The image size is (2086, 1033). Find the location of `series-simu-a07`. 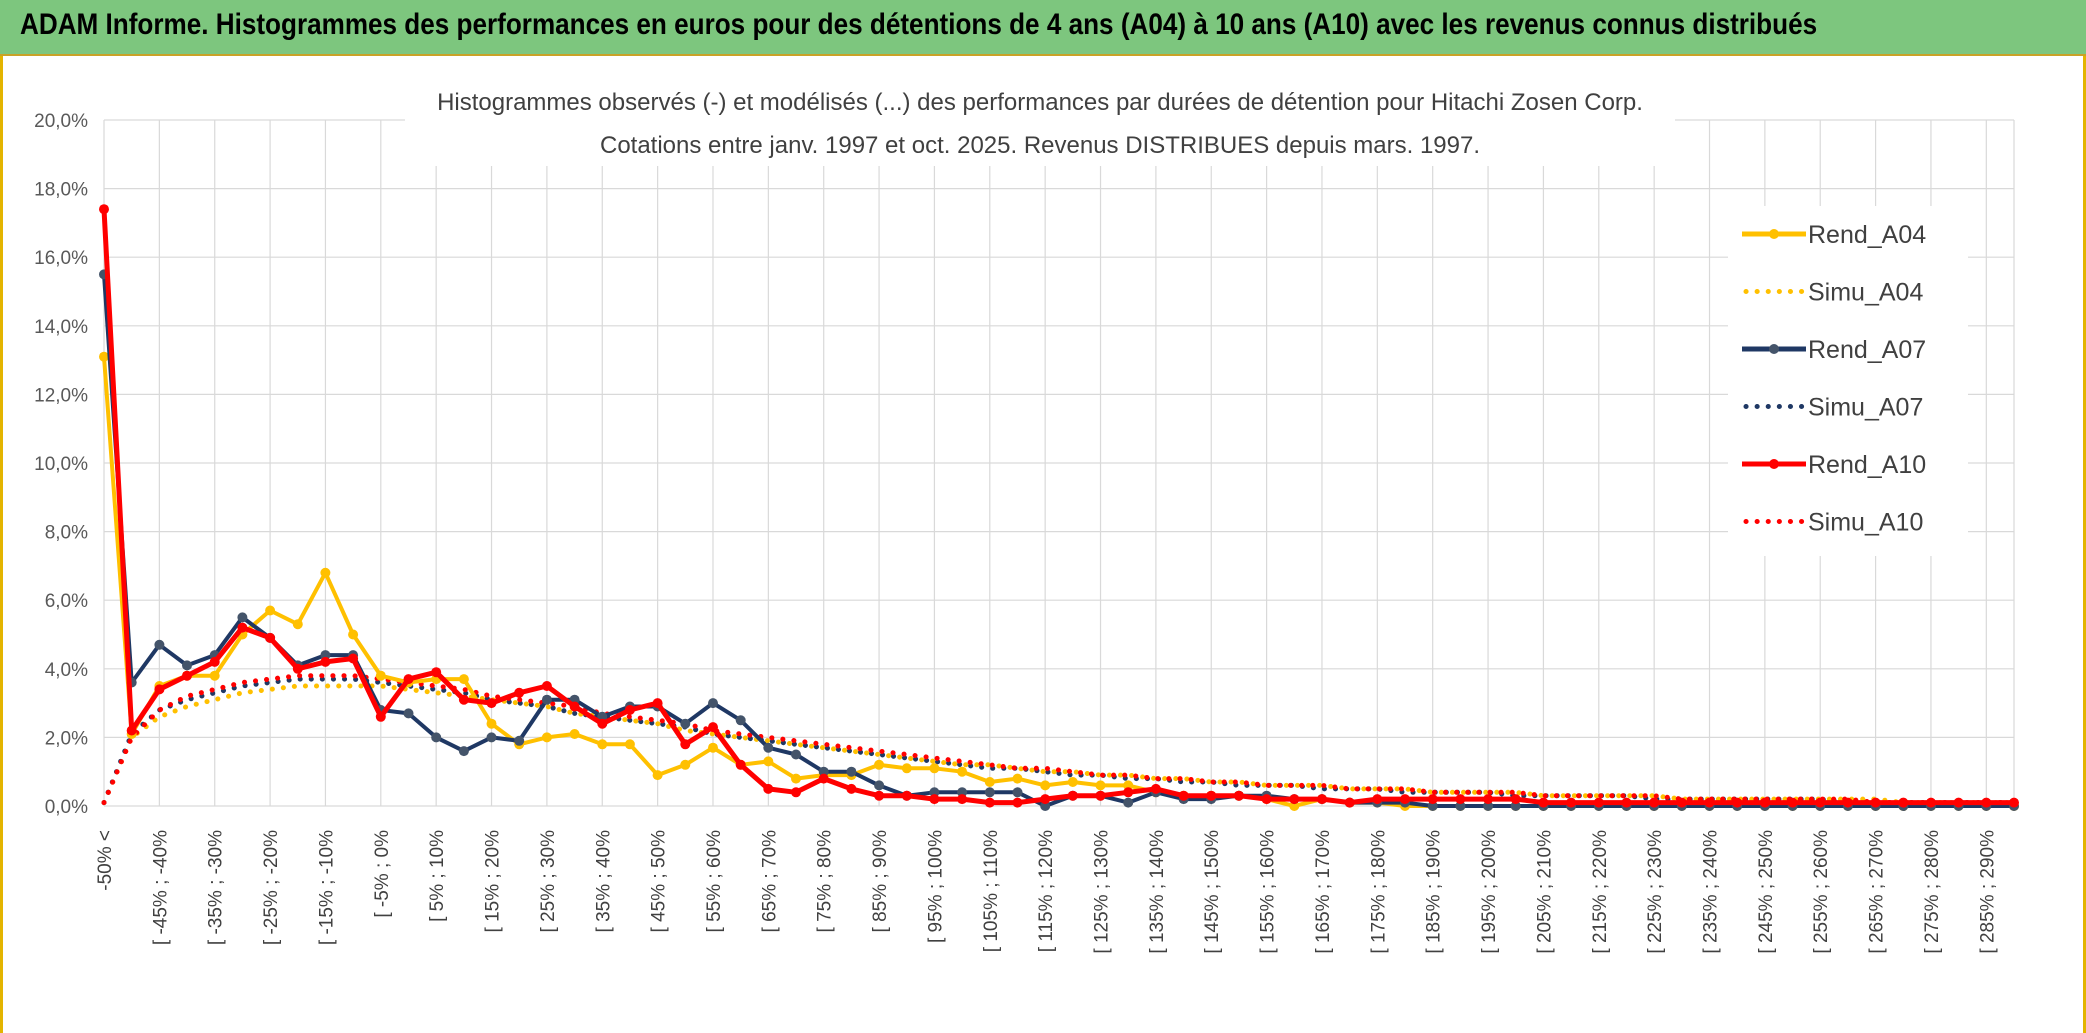

series-simu-a07 is located at coordinates (1059, 741).